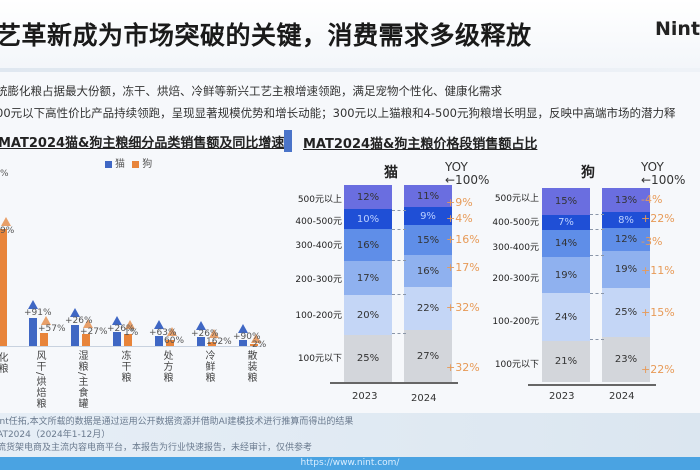 The image size is (700, 470). What do you see at coordinates (658, 270) in the screenshot?
I see `dog-yoy-3: +11%` at bounding box center [658, 270].